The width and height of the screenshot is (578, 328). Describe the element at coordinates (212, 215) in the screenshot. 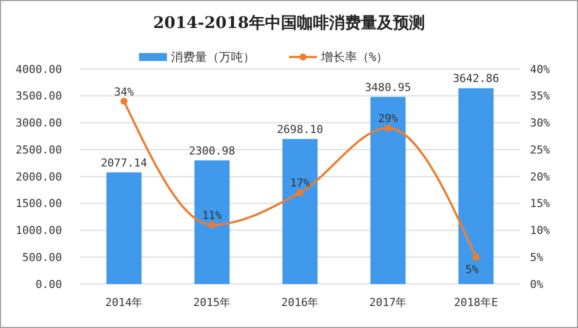

I see `data-label: 11%` at that location.